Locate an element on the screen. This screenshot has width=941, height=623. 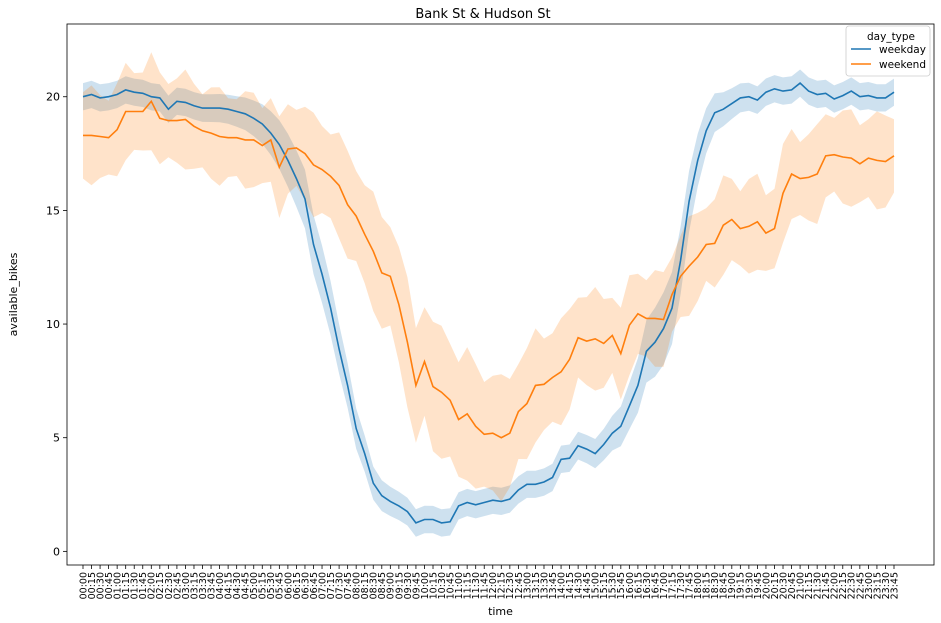
x-tick-label-22:00: 22:00 is located at coordinates (835, 585).